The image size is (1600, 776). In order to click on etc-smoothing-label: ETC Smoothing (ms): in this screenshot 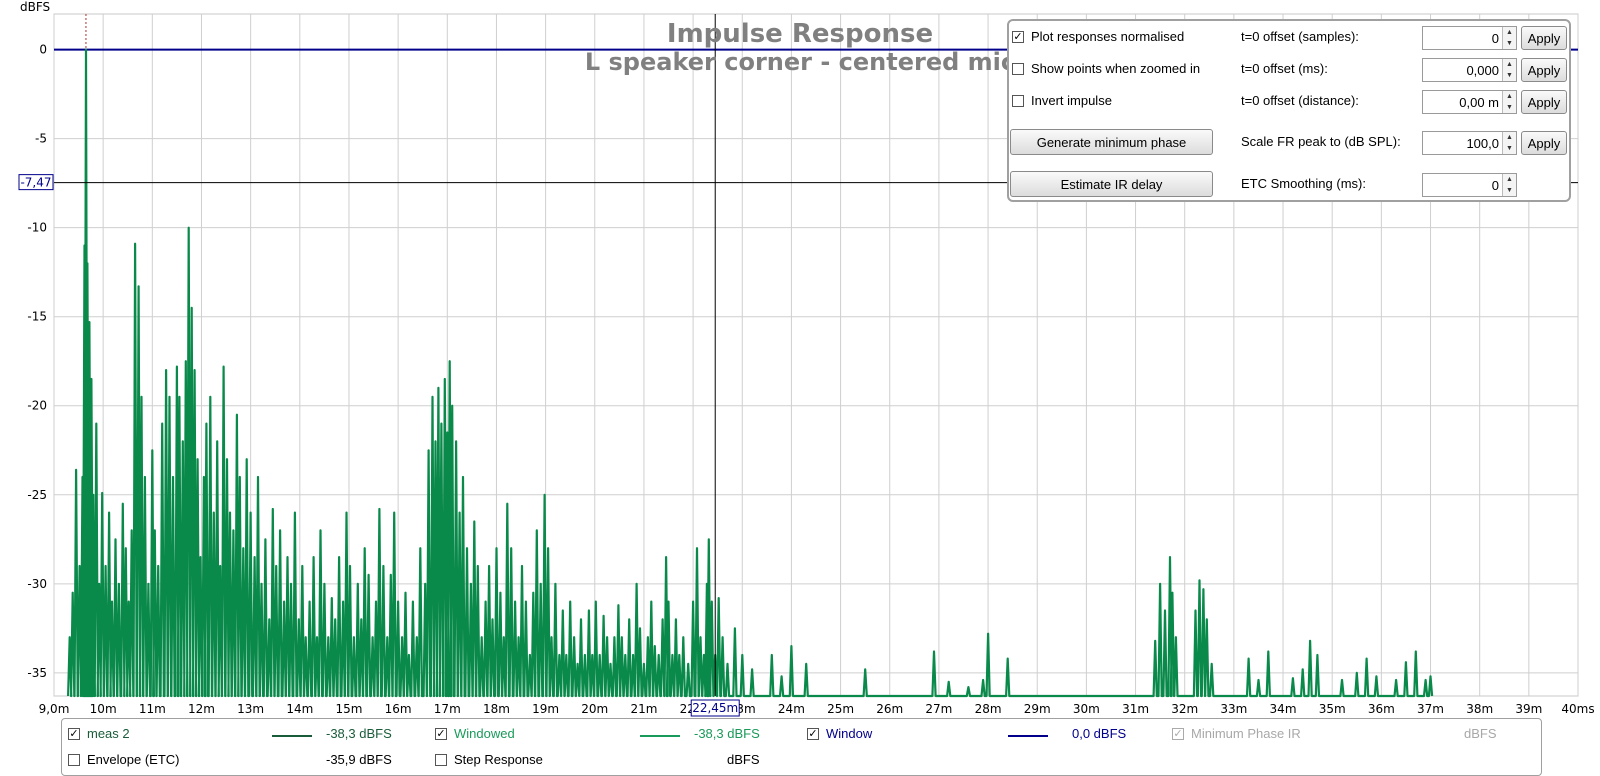, I will do `click(1303, 183)`.